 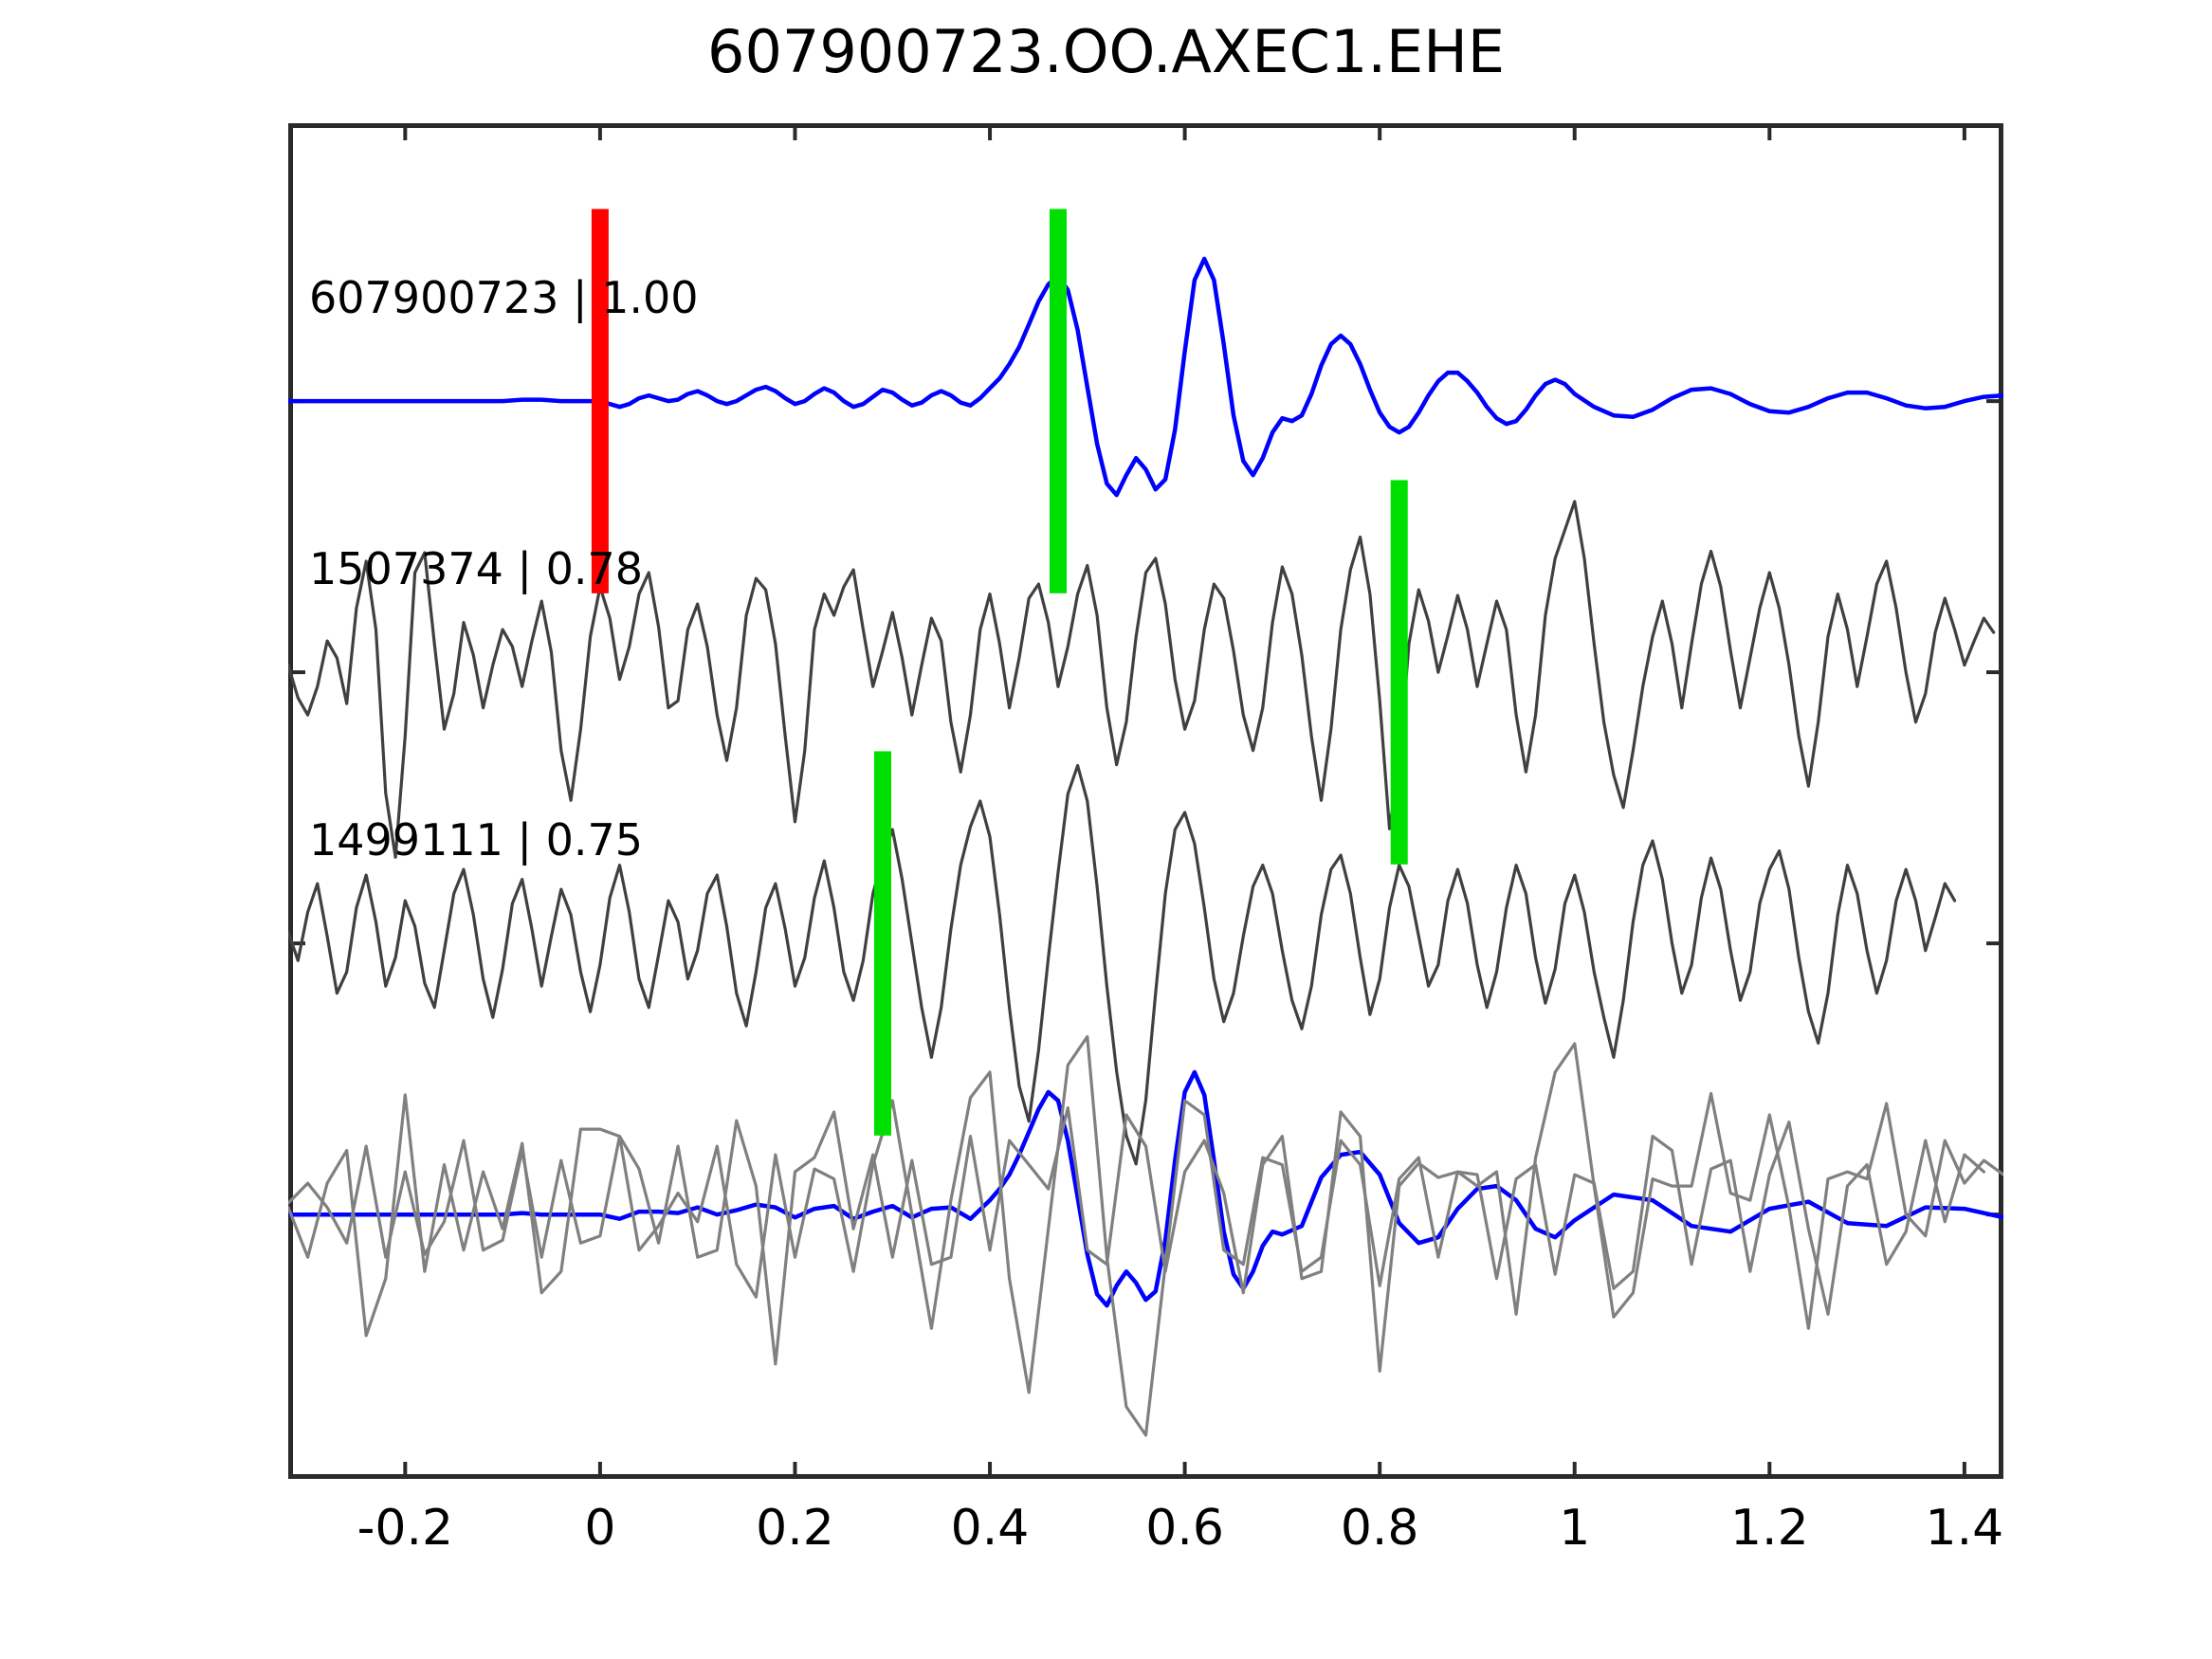 What do you see at coordinates (476, 840) in the screenshot?
I see `trace-label-1499111: 1499111 | 0.75` at bounding box center [476, 840].